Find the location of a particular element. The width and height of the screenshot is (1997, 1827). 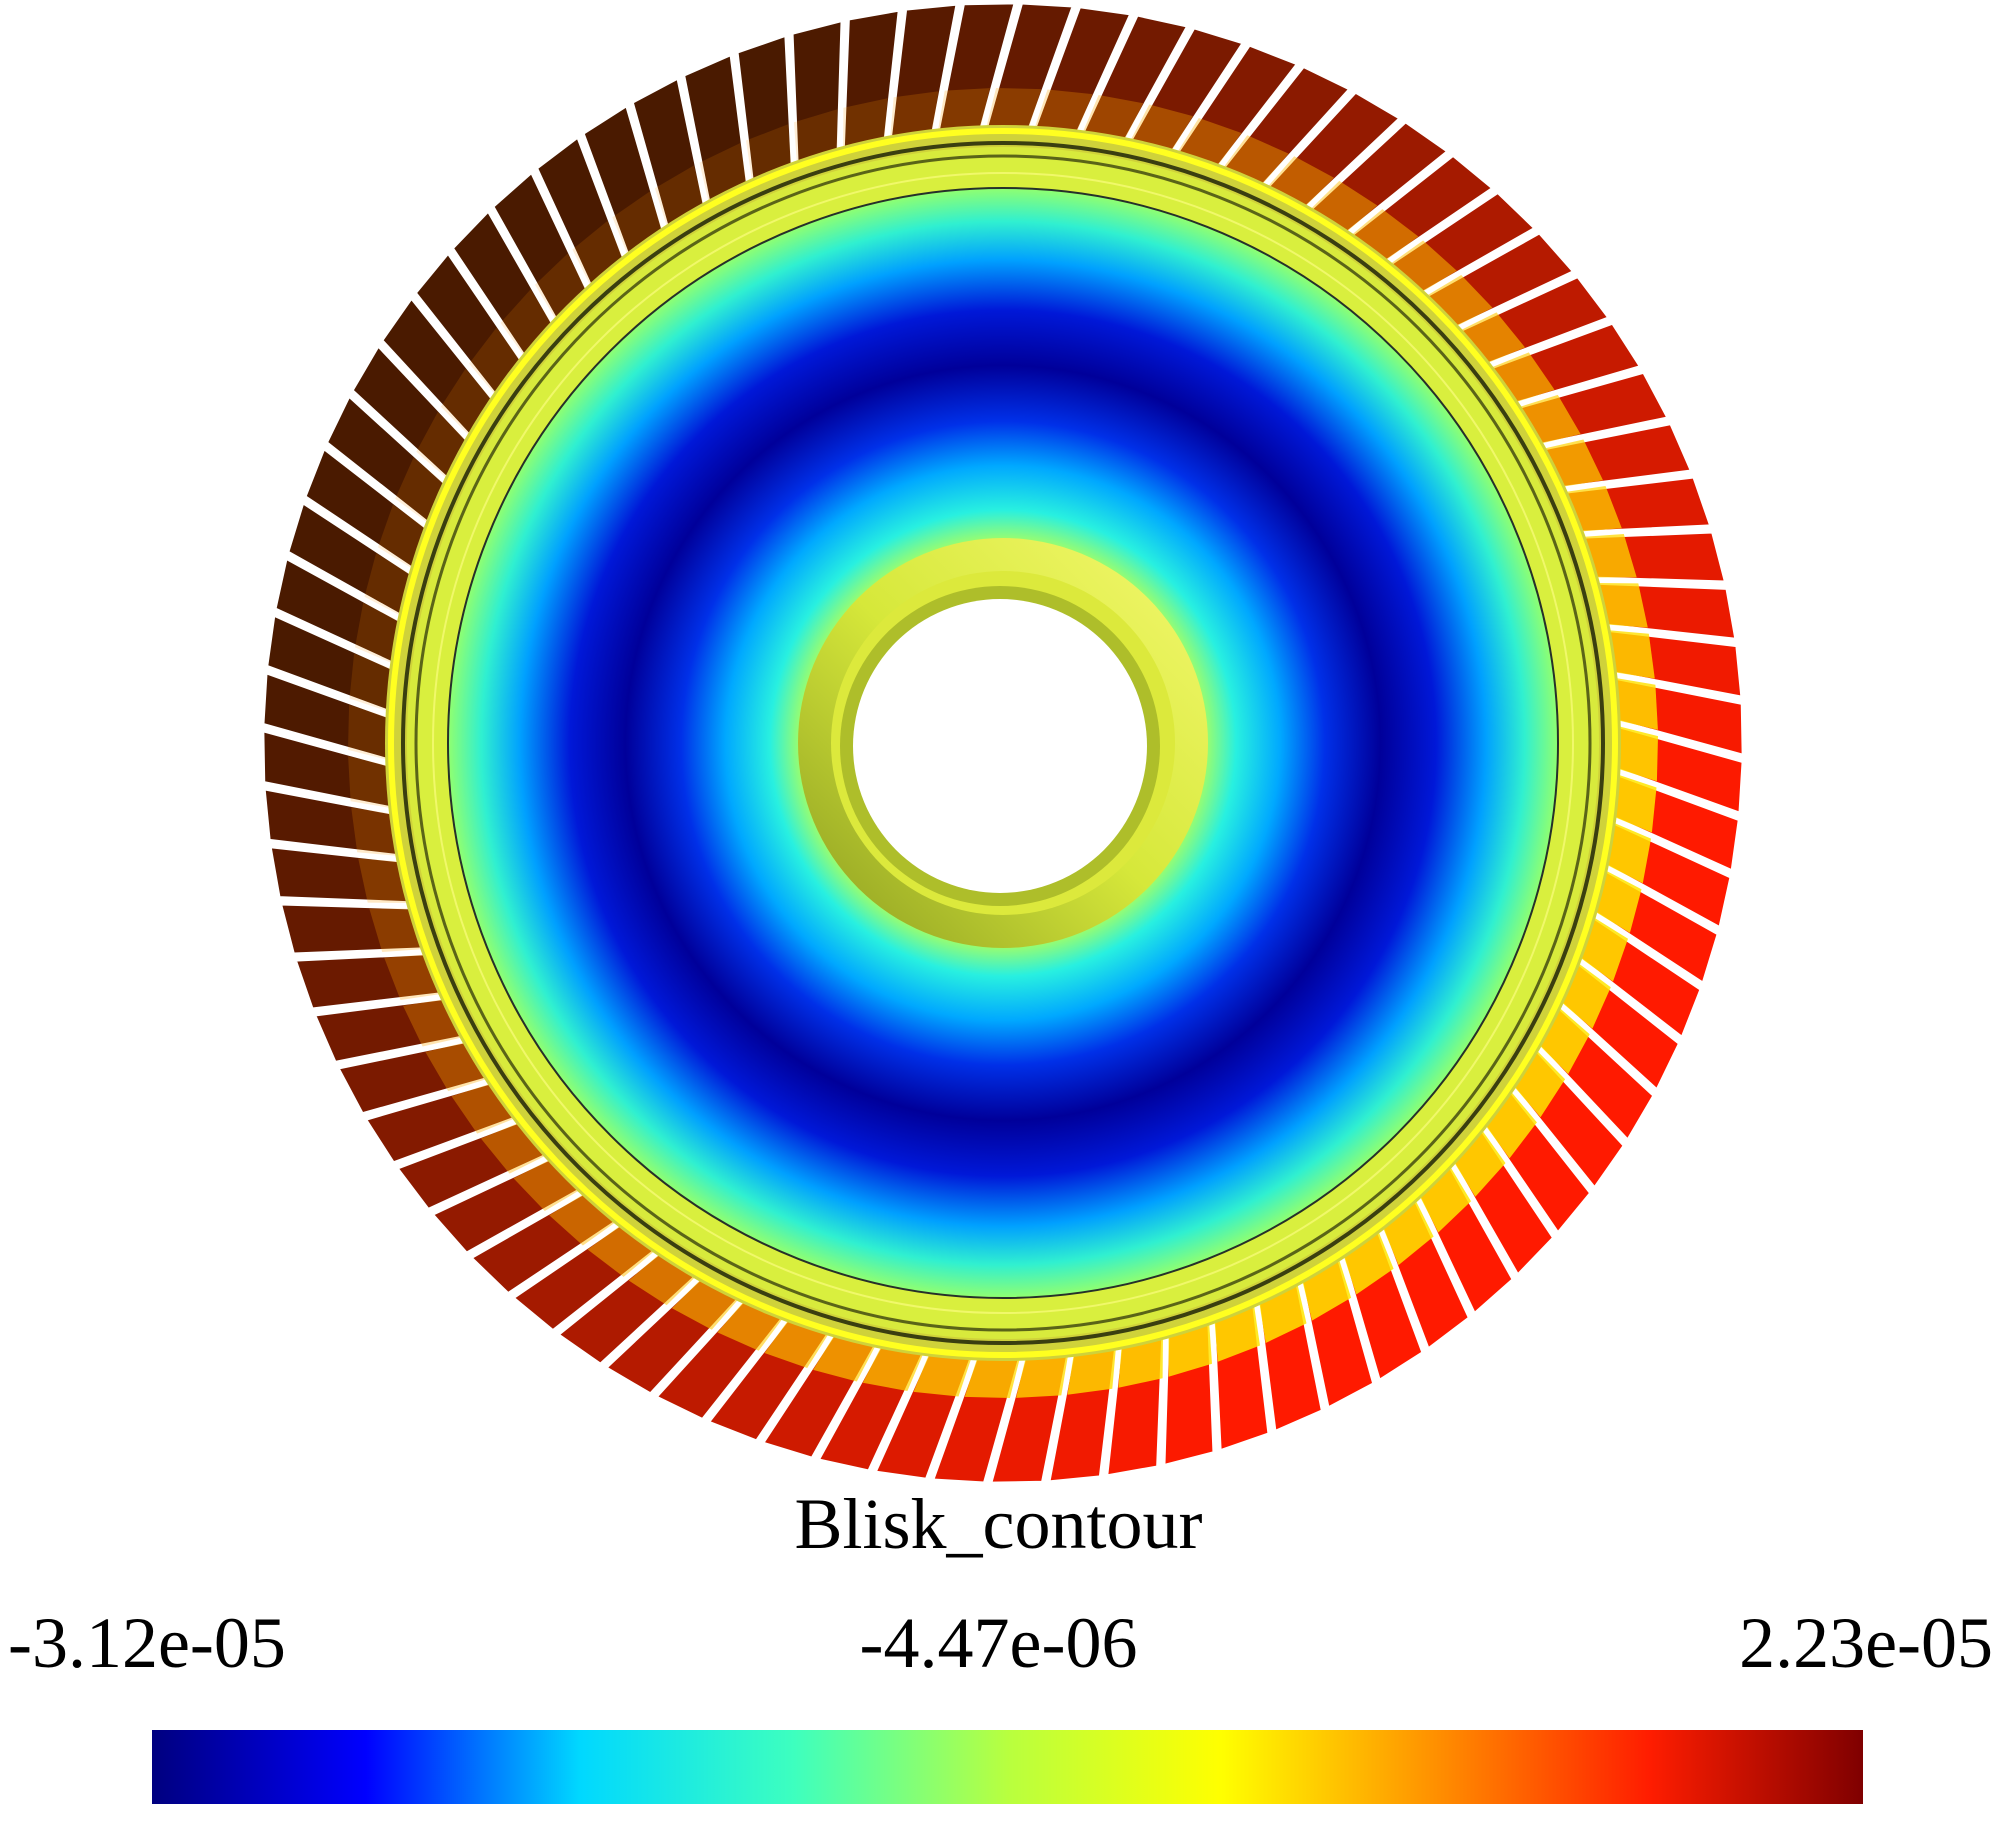

hub-bore is located at coordinates (1000, 746).